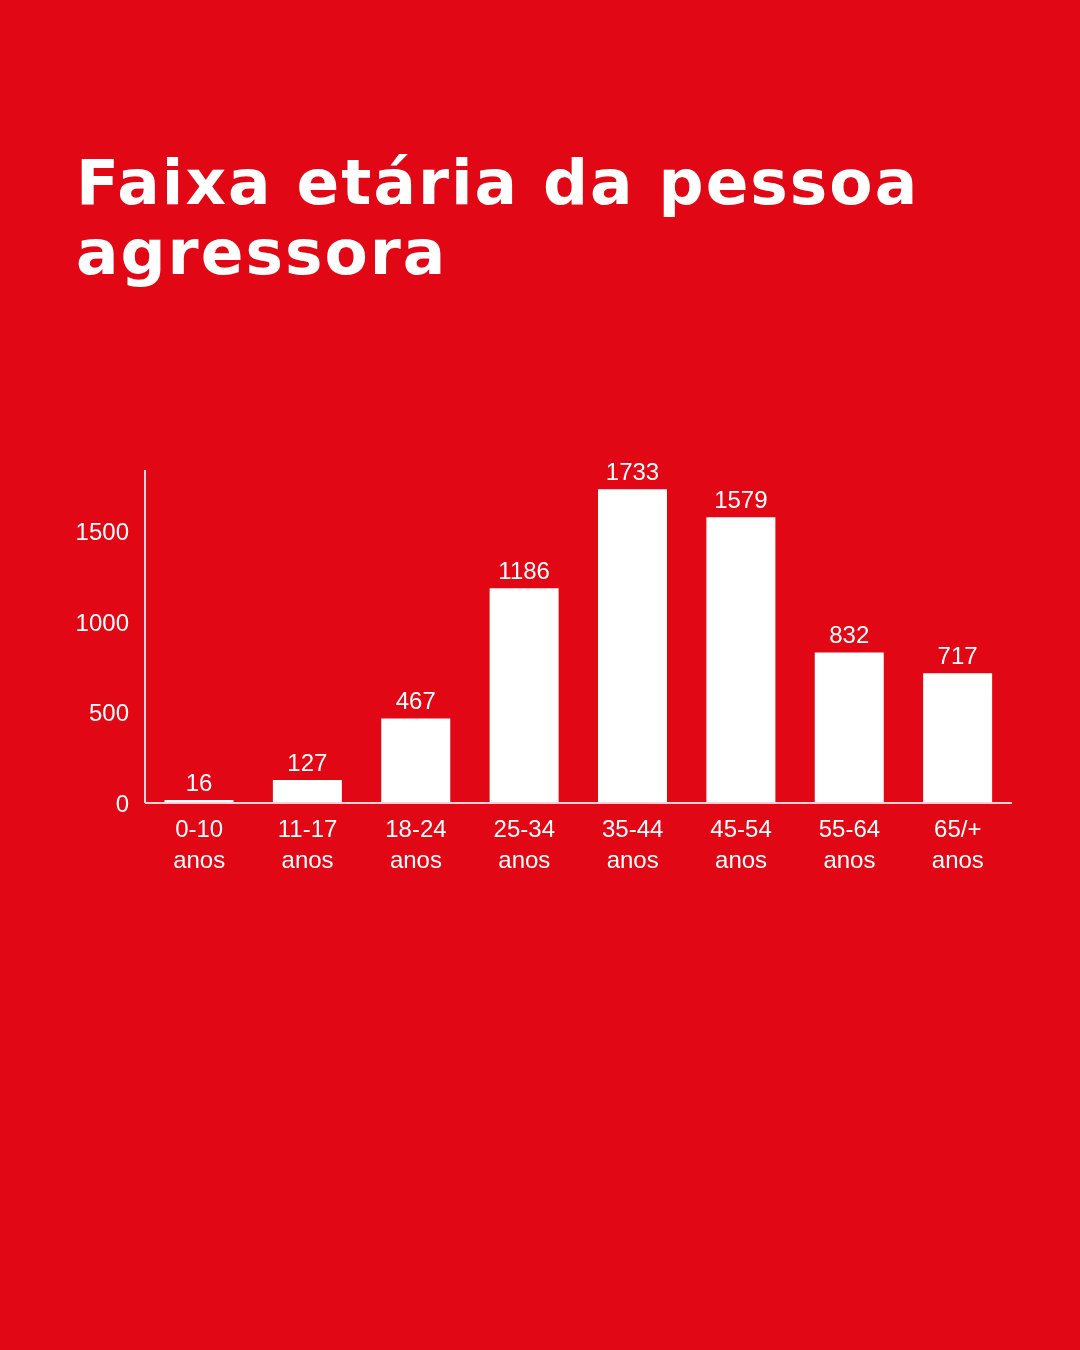 This screenshot has height=1350, width=1080. Describe the element at coordinates (849, 635) in the screenshot. I see `data-label: 832` at that location.